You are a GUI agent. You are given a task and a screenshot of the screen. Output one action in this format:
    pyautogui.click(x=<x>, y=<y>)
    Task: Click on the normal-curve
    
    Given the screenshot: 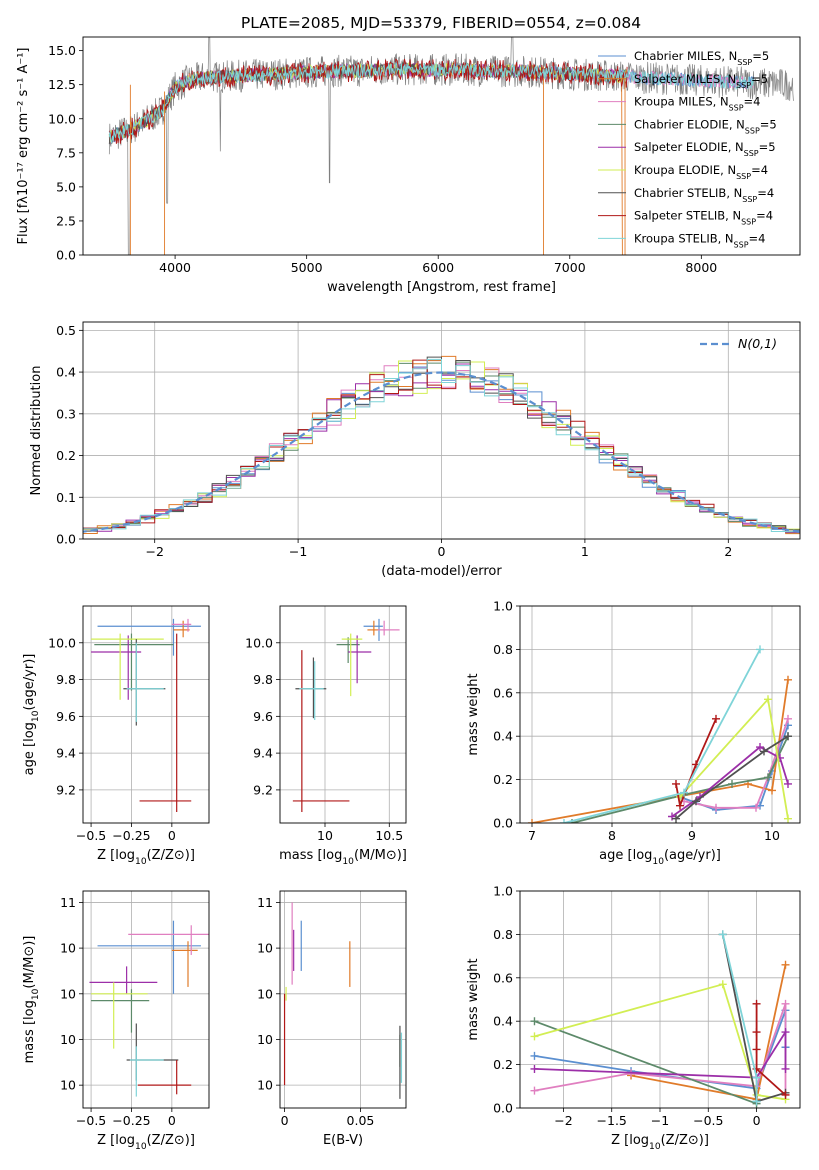 What is the action you would take?
    pyautogui.click(x=441, y=452)
    